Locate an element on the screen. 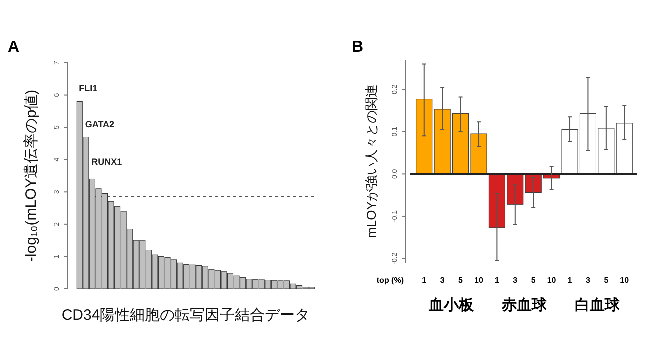 This screenshot has width=650, height=339. annotation: FLI1 is located at coordinates (88, 89).